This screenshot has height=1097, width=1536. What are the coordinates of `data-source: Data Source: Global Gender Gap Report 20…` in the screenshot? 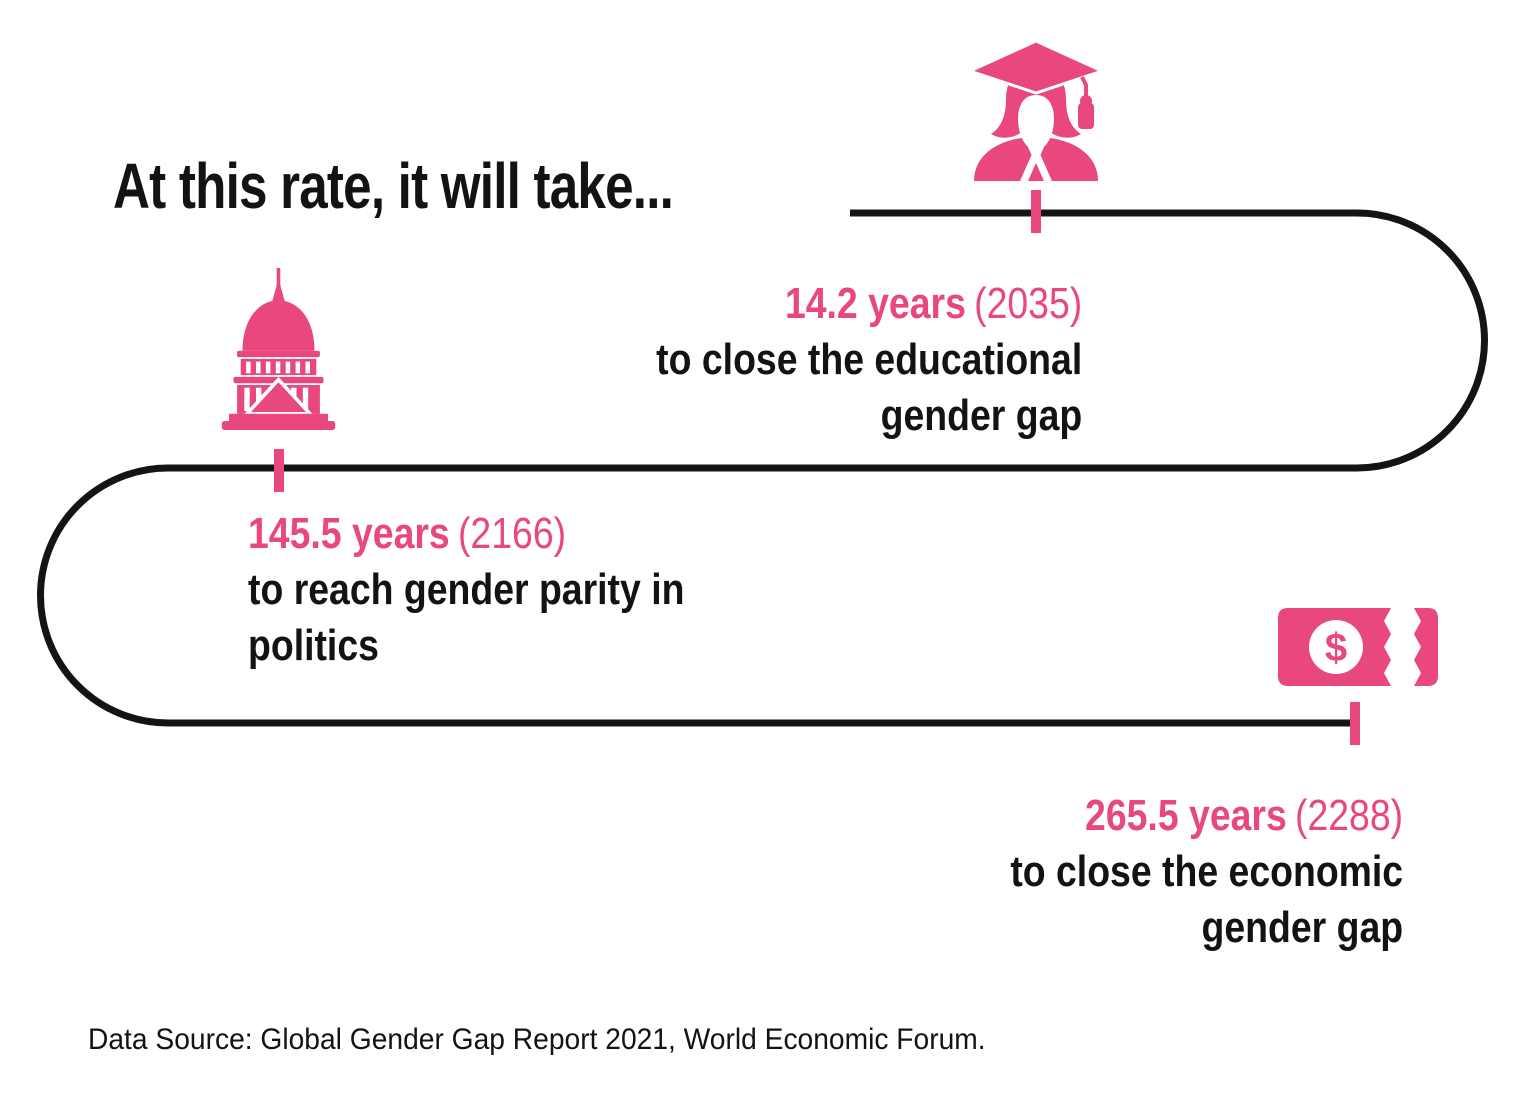 It's located at (537, 1039).